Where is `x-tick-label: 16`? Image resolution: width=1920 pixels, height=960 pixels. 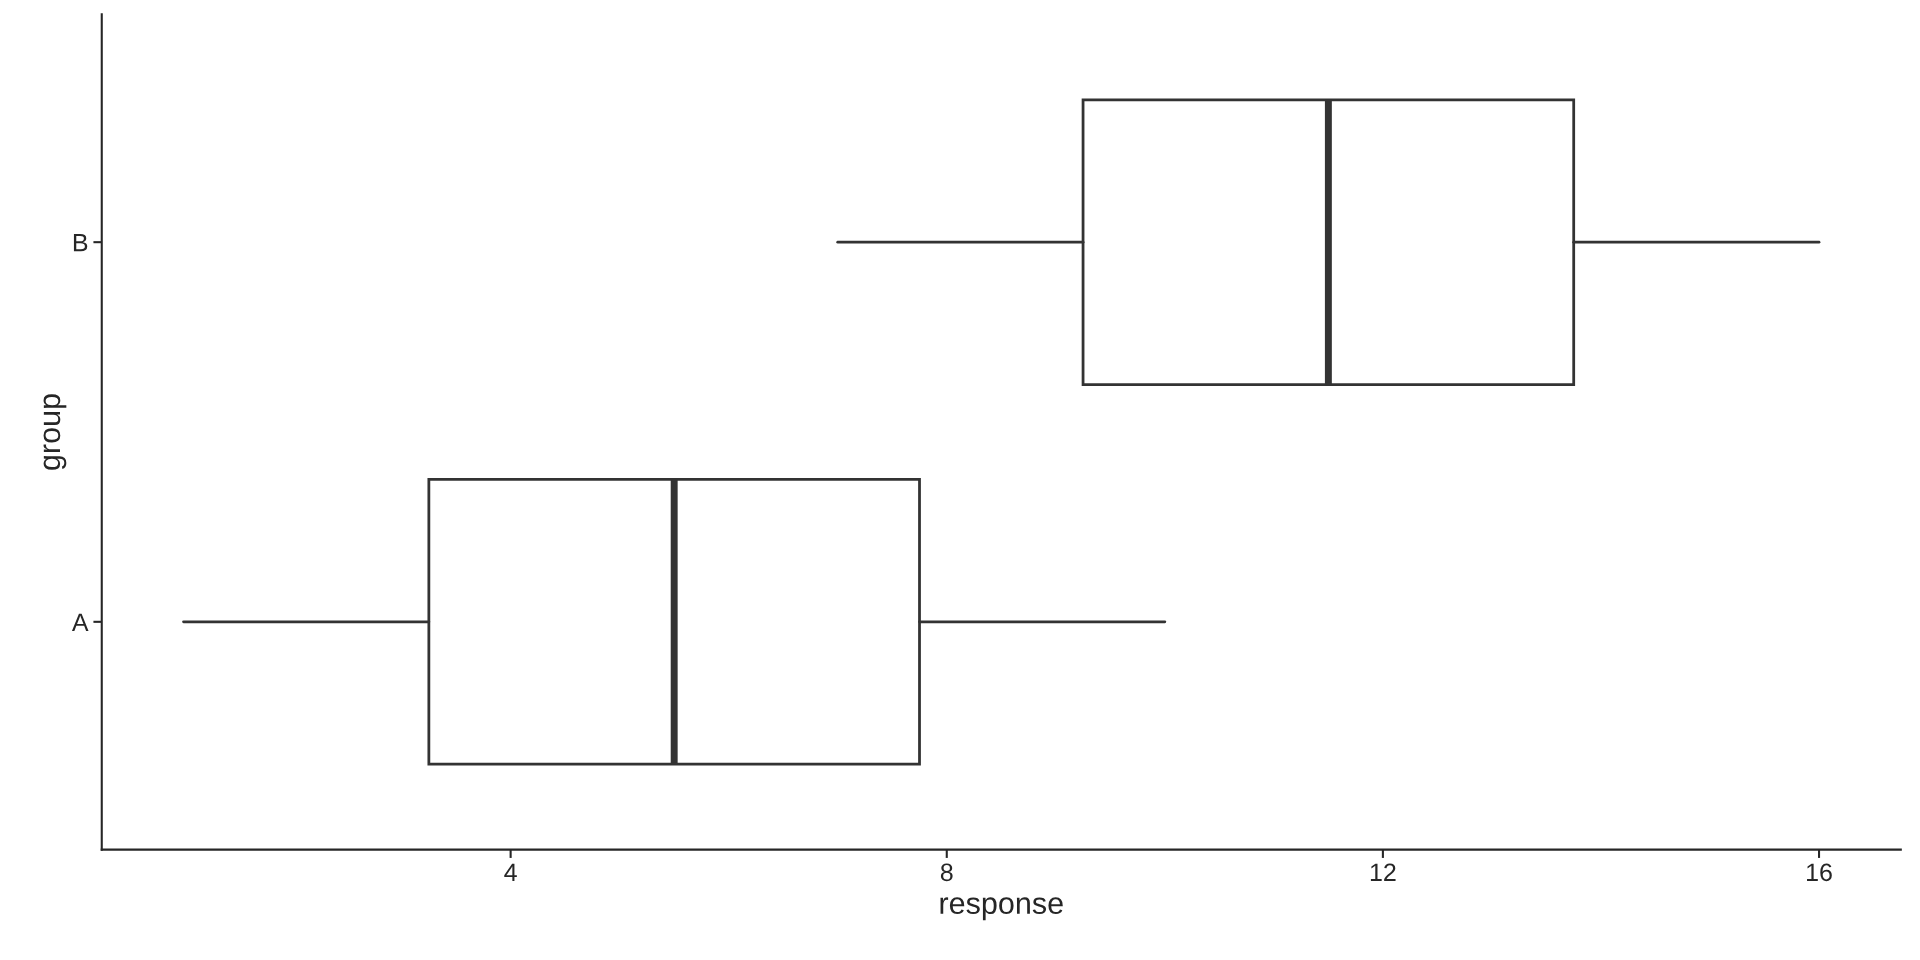 x-tick-label: 16 is located at coordinates (1819, 872).